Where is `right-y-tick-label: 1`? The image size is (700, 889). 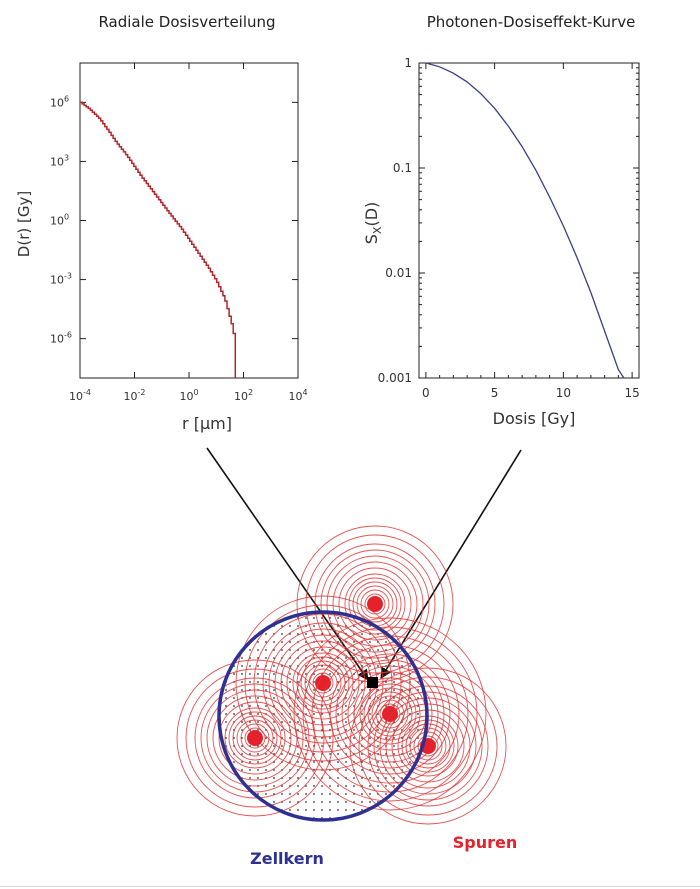
right-y-tick-label: 1 is located at coordinates (408, 63).